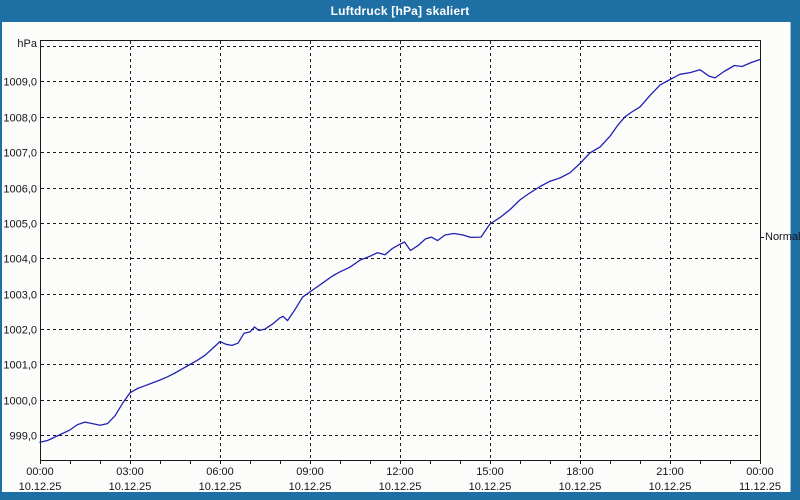  What do you see at coordinates (20, 402) in the screenshot?
I see `svg-text: 1000,0` at bounding box center [20, 402].